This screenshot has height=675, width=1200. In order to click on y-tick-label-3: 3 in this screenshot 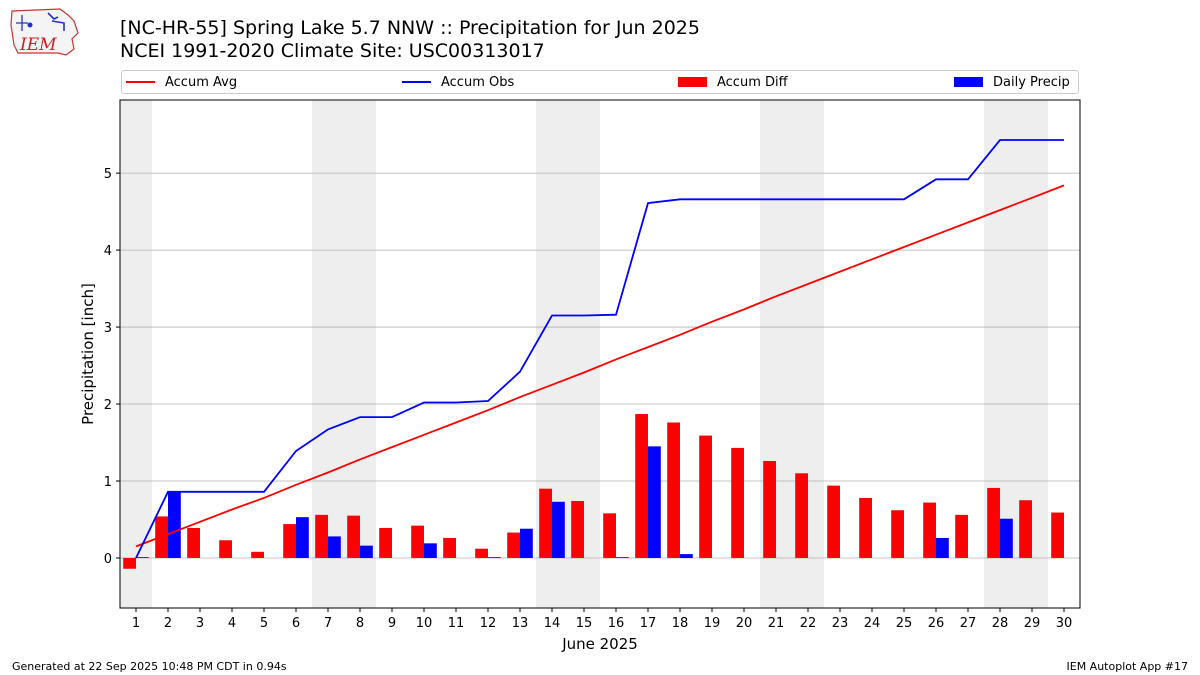, I will do `click(108, 328)`.